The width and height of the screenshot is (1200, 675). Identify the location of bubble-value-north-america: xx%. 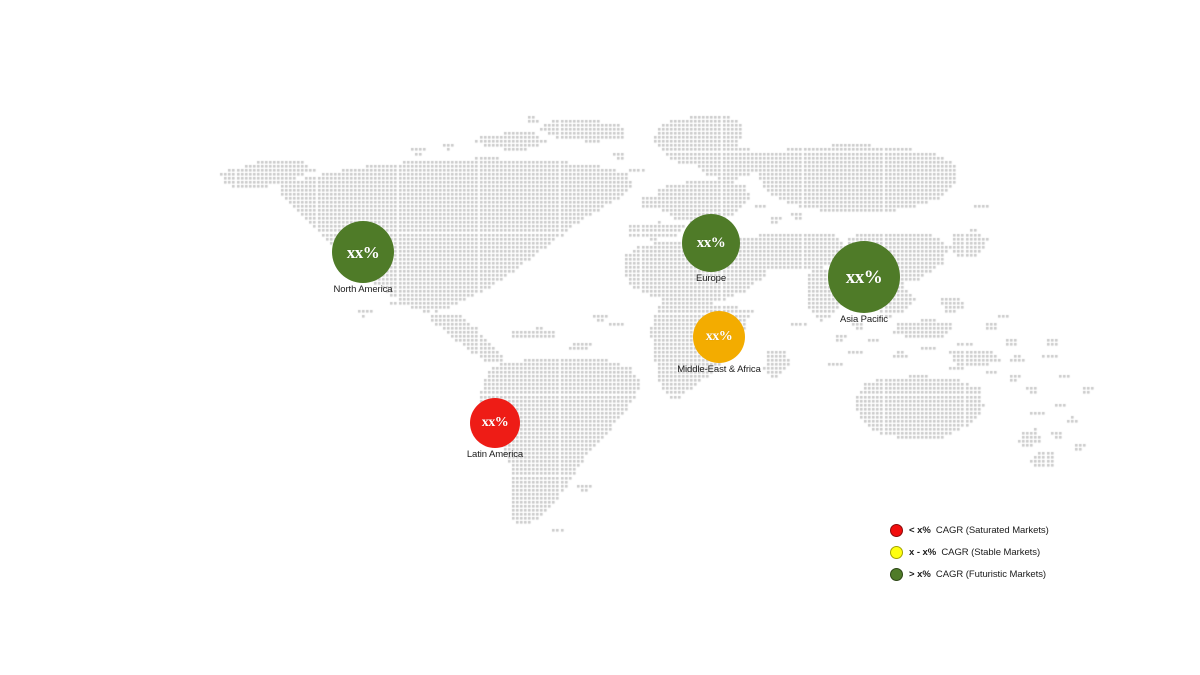
(363, 252).